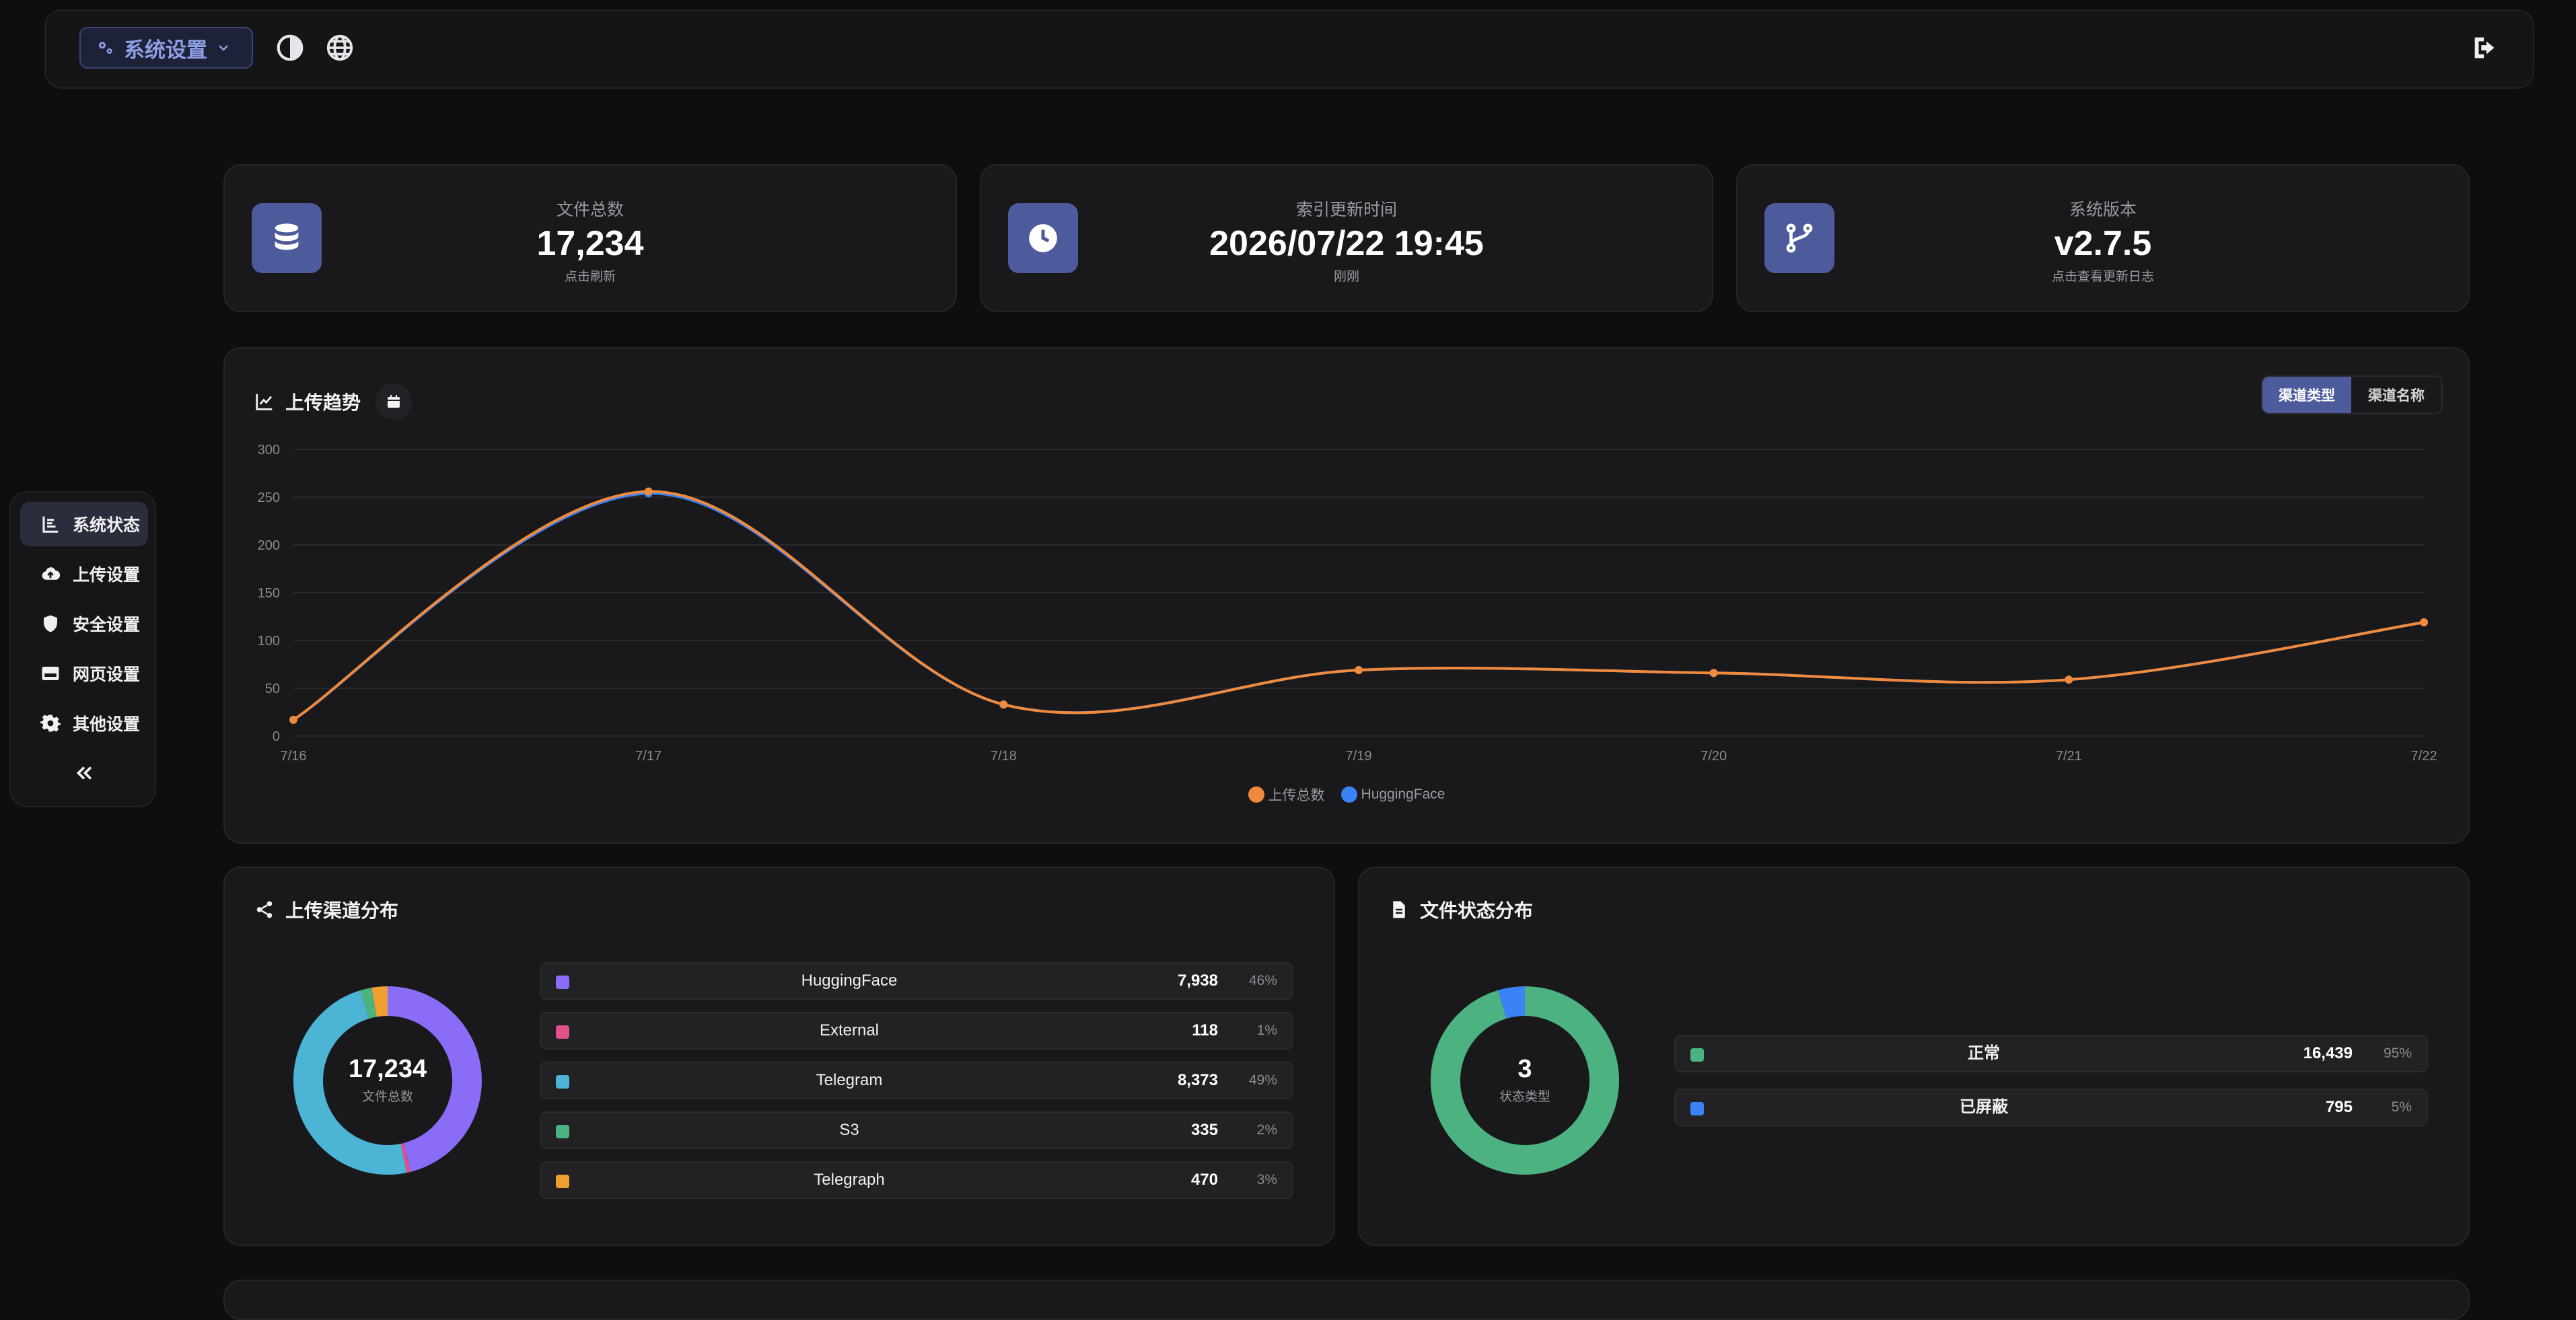  I want to click on list-item: External 118 1%, so click(916, 1031).